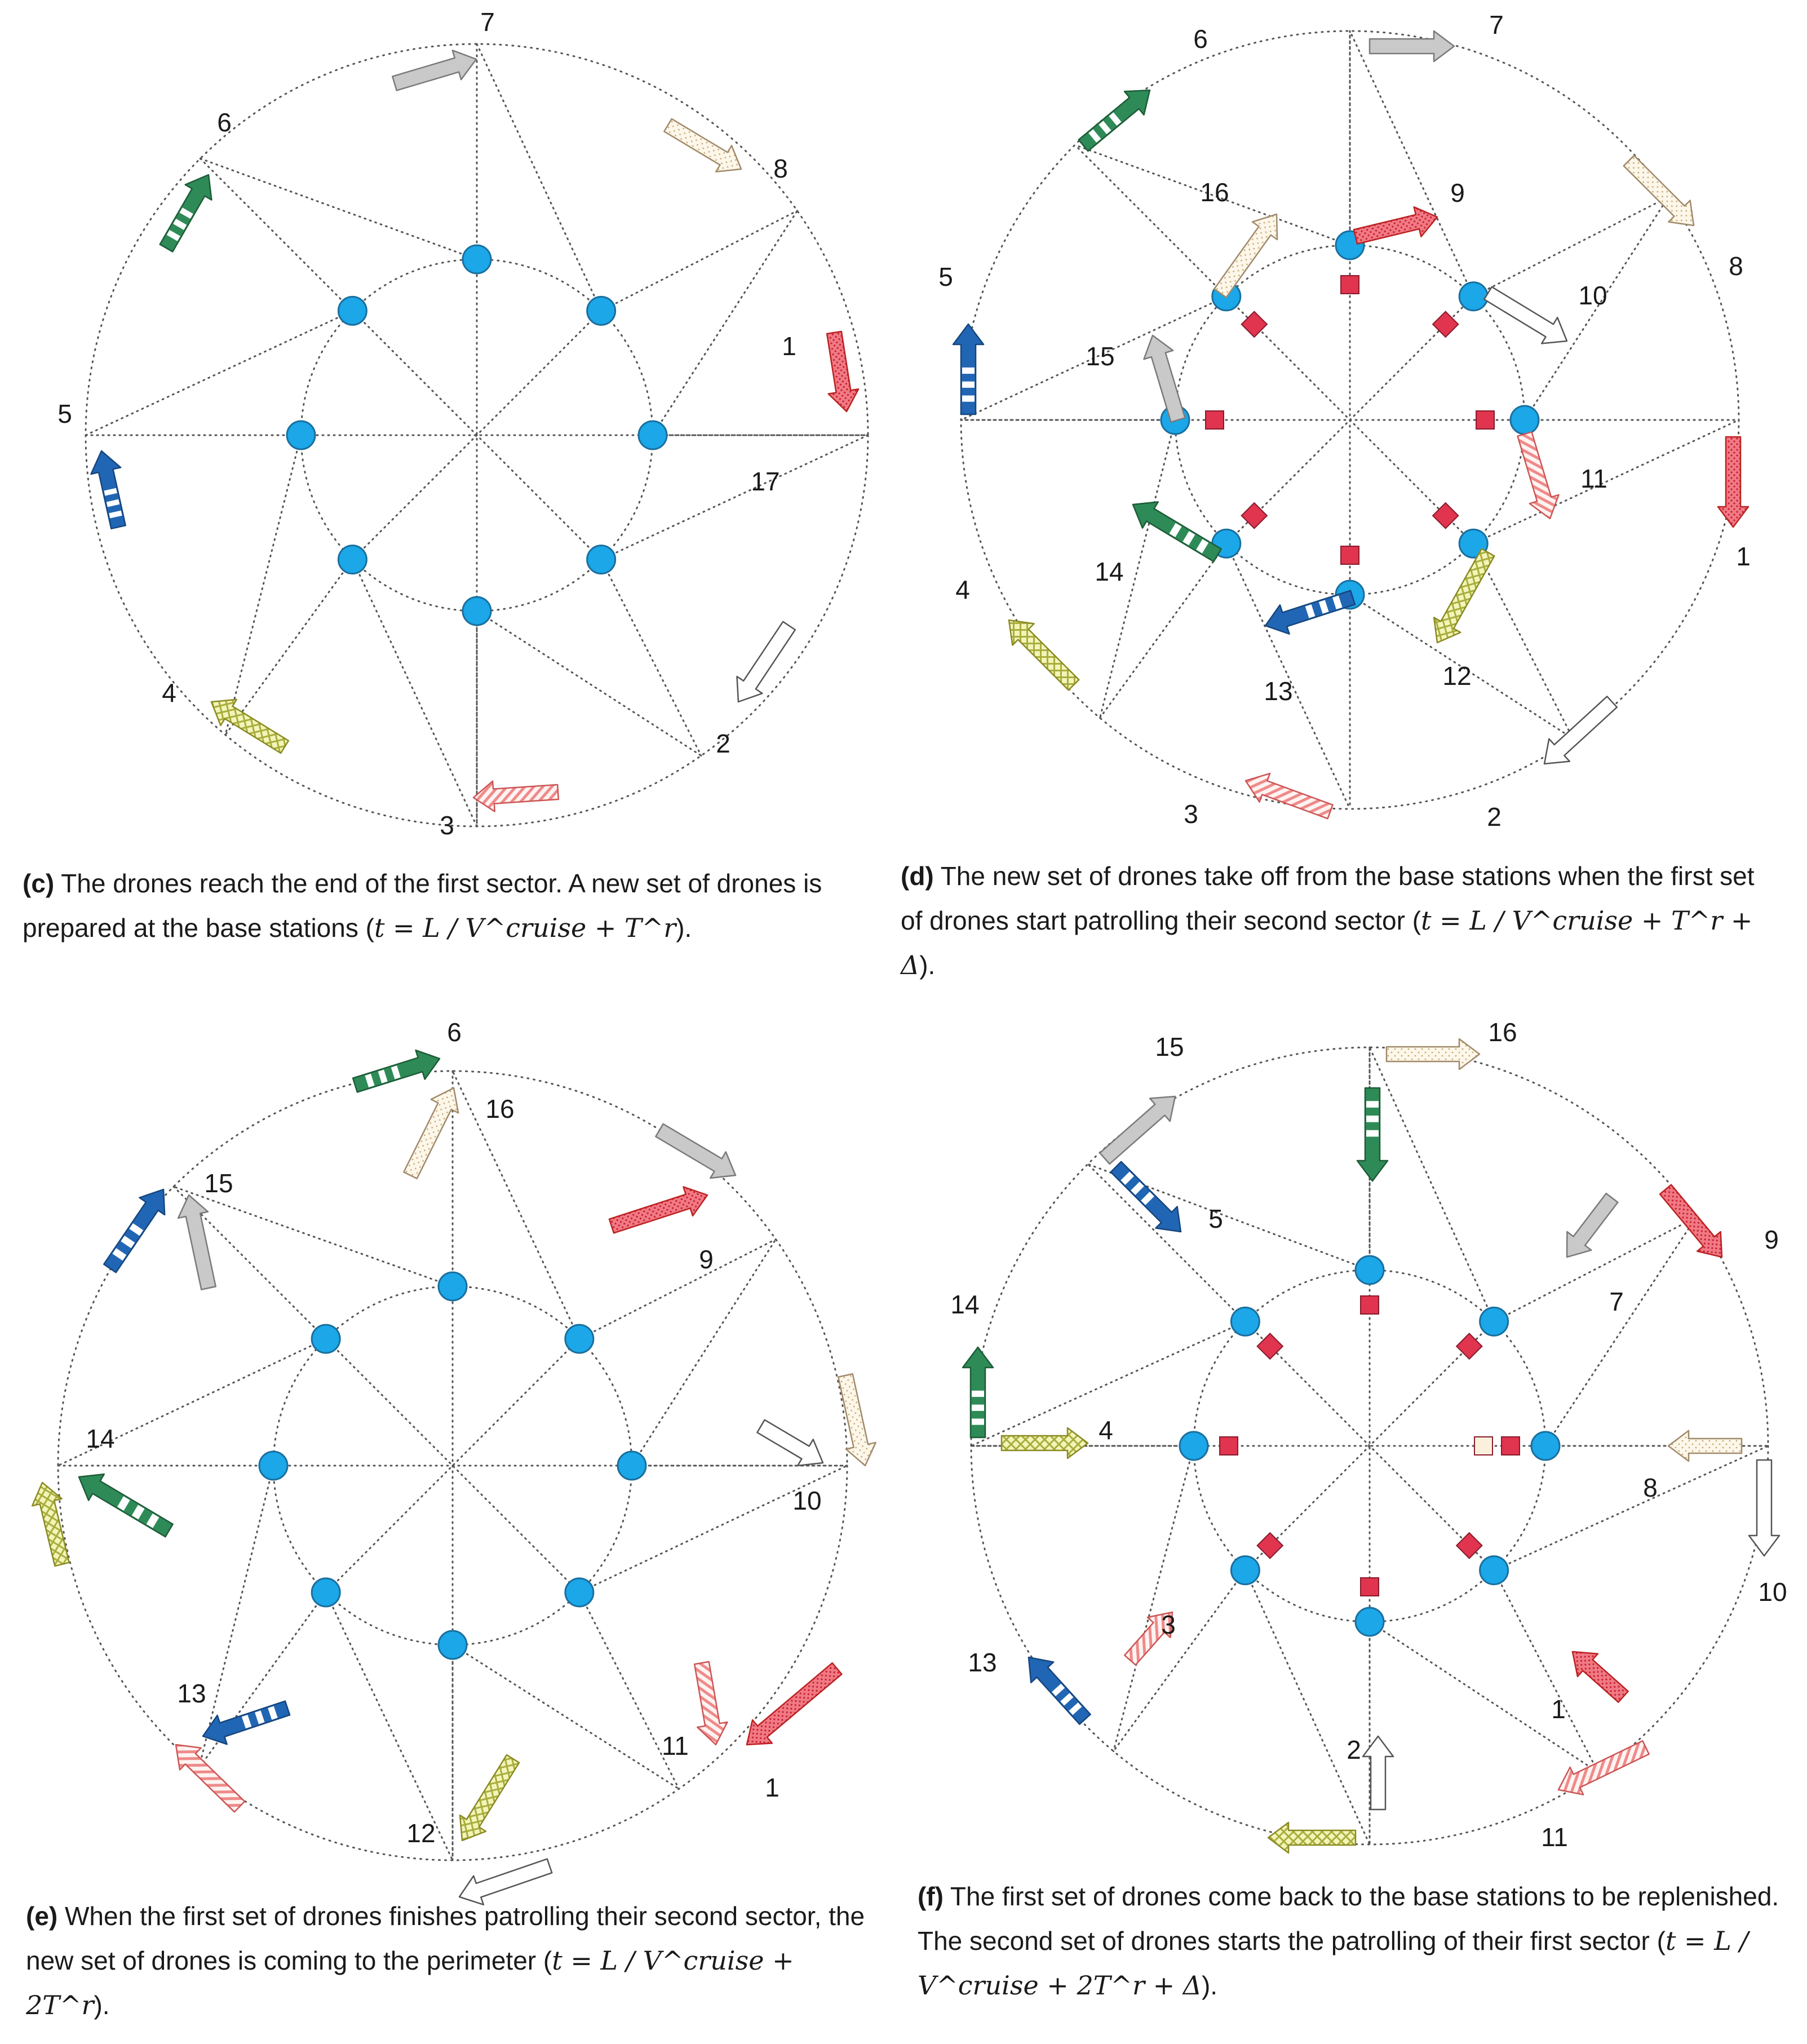 The image size is (1807, 2044). What do you see at coordinates (1617, 1301) in the screenshot?
I see `f-drone-label: 7` at bounding box center [1617, 1301].